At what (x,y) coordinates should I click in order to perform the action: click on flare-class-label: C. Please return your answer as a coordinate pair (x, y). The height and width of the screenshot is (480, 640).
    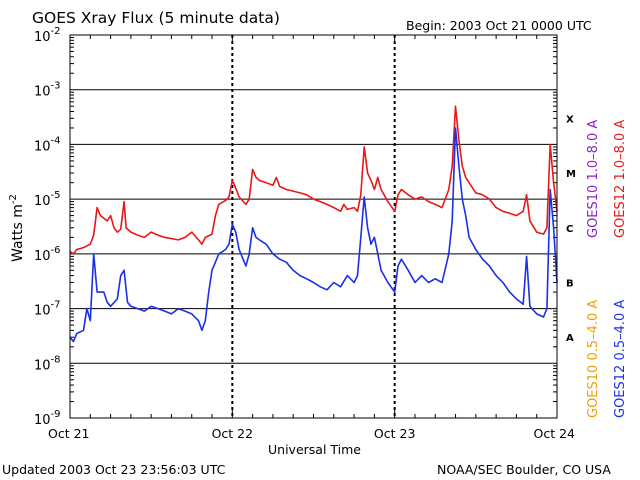
    Looking at the image, I should click on (569, 229).